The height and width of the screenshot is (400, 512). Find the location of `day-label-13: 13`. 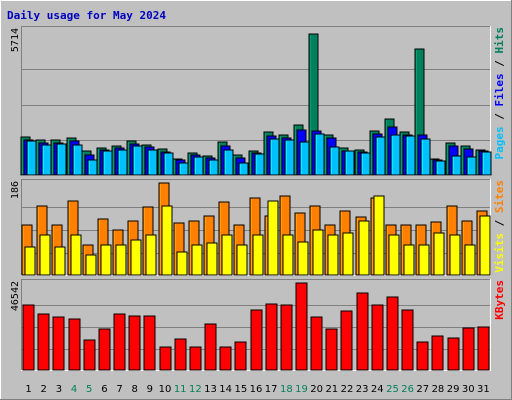

day-label-13: 13 is located at coordinates (210, 389).